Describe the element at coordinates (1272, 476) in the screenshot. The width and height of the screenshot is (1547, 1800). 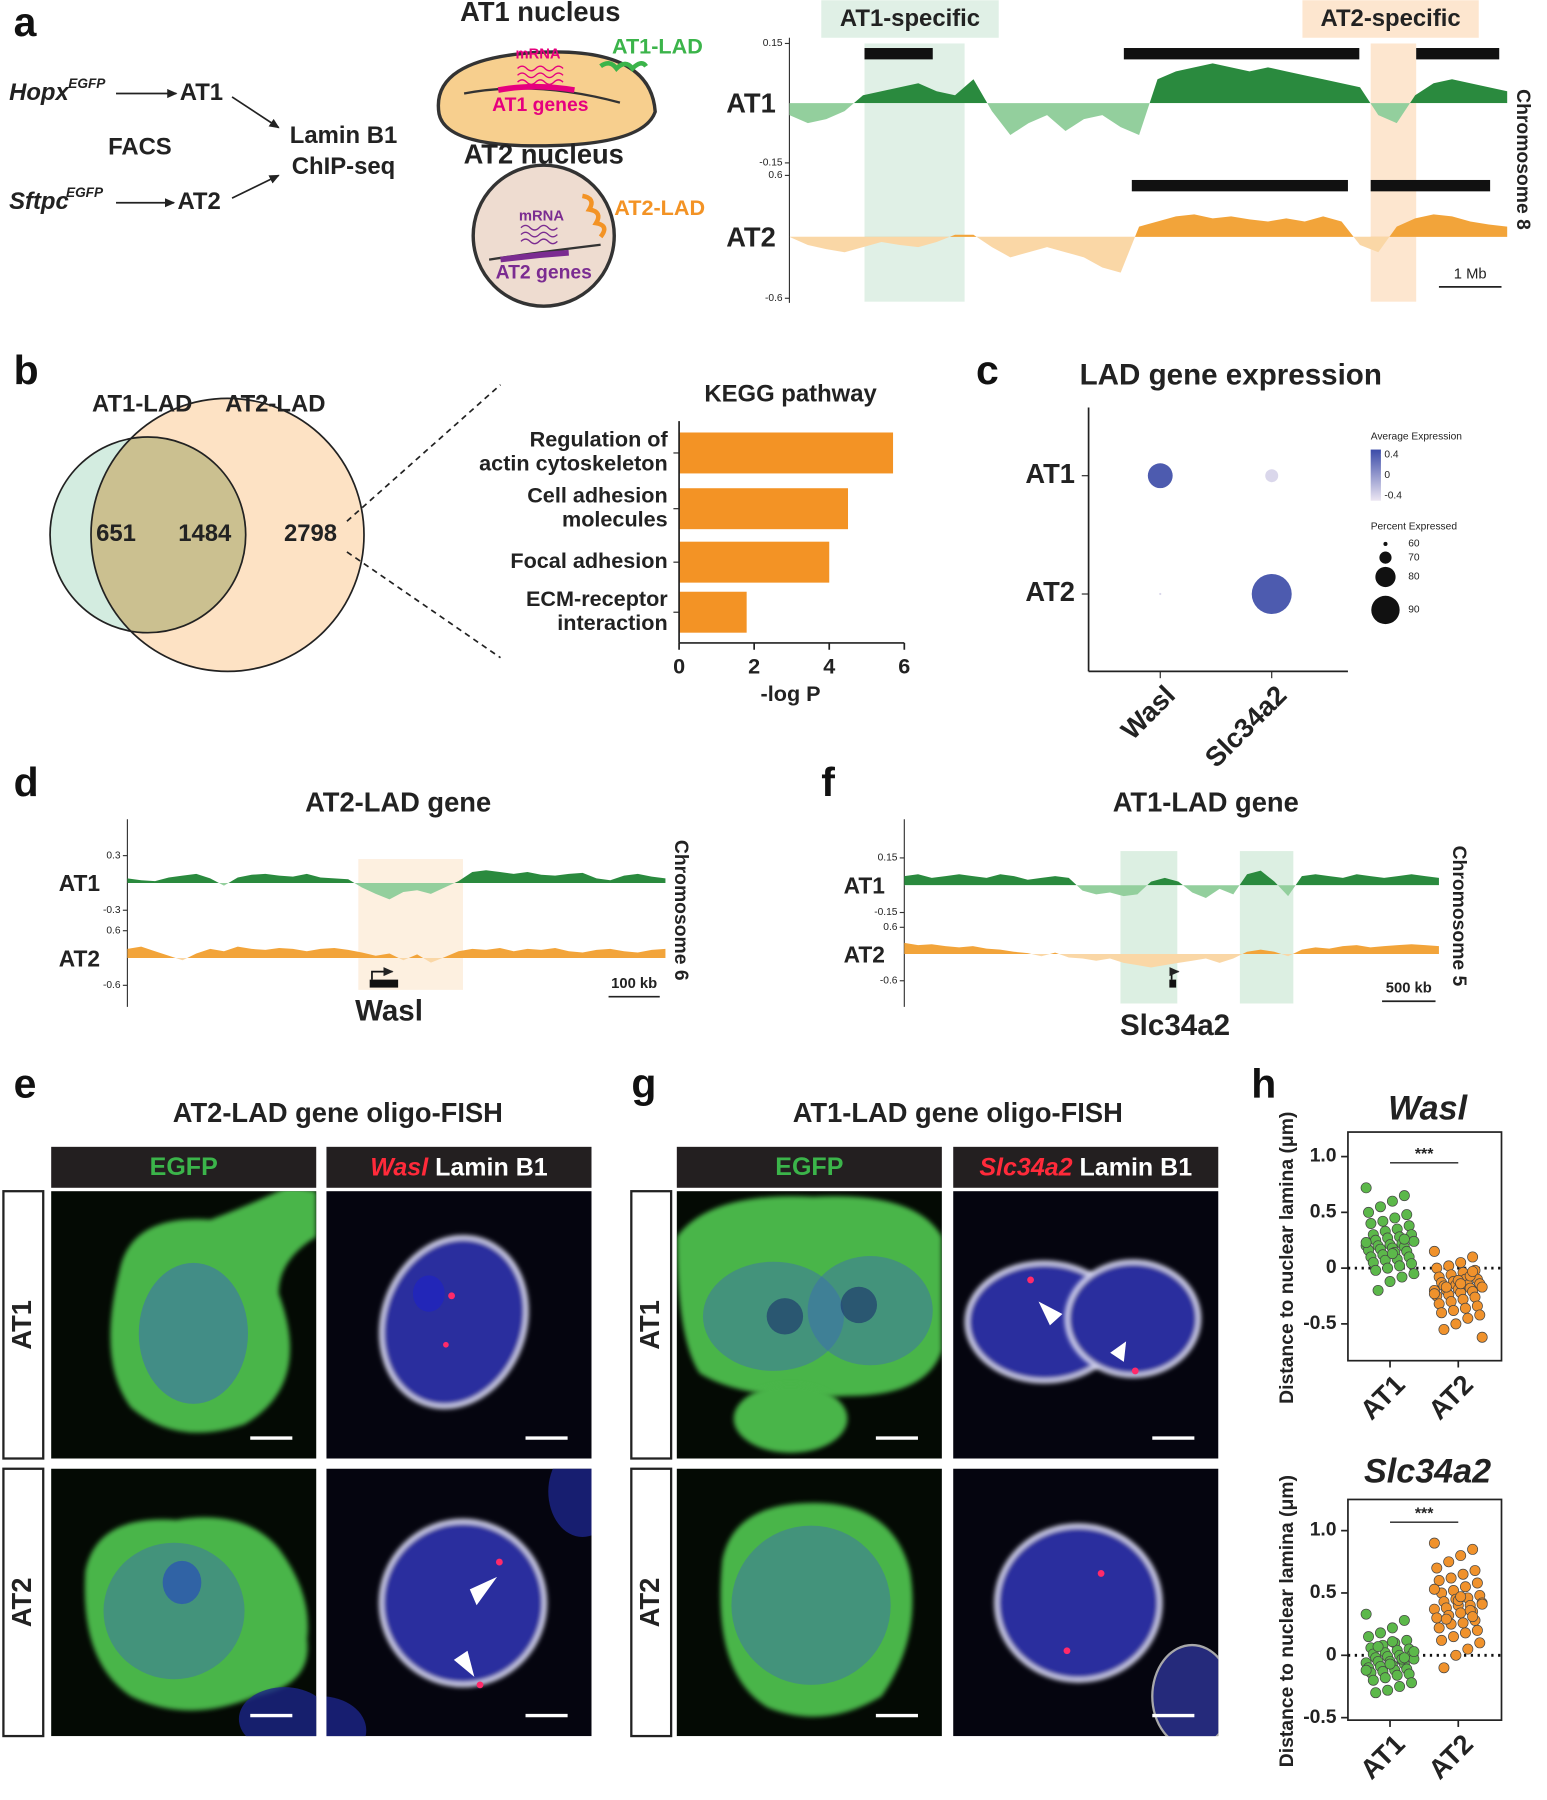
I see `dot` at that location.